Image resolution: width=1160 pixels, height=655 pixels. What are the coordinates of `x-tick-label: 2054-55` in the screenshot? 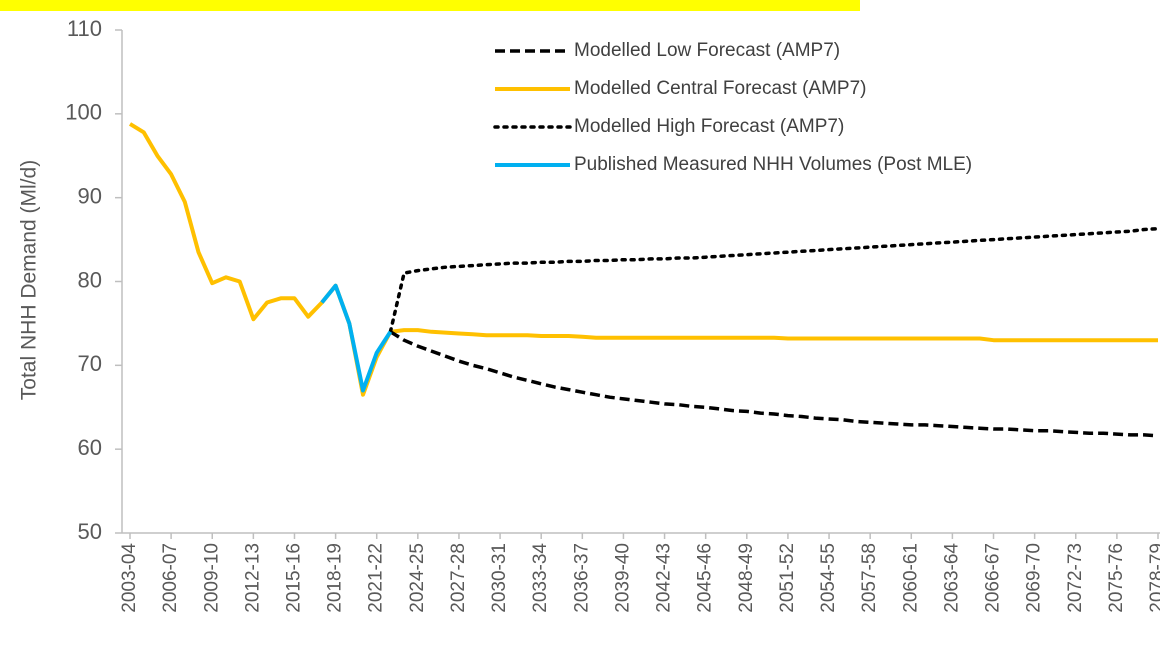 It's located at (828, 578).